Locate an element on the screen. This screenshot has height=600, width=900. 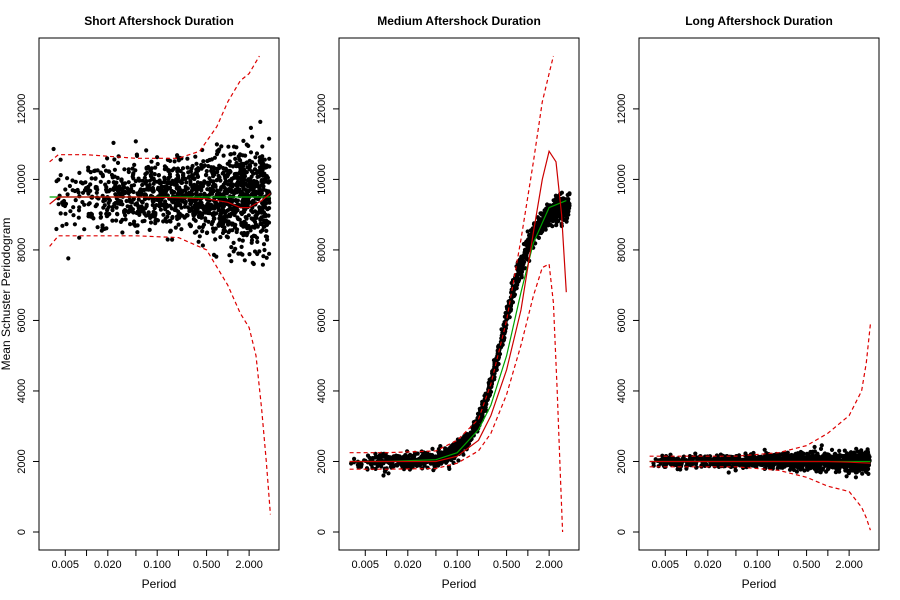
x-tick-label-medium-3: 0.500 is located at coordinates (507, 565).